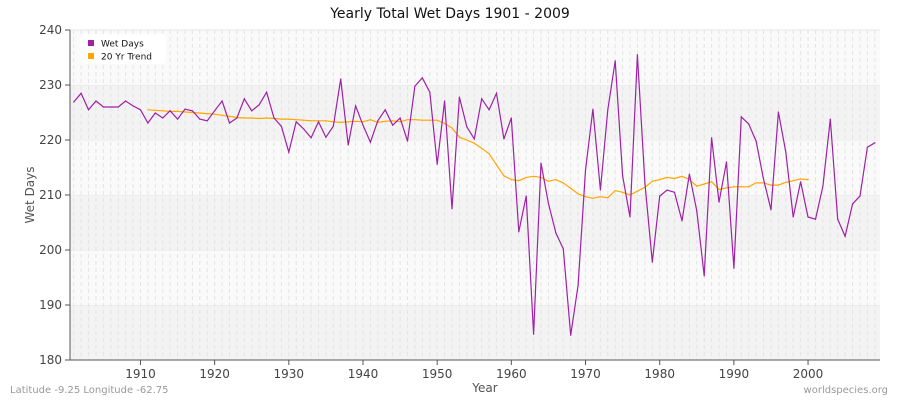 The height and width of the screenshot is (400, 900). Describe the element at coordinates (50, 360) in the screenshot. I see `y-tick-label: 180` at that location.